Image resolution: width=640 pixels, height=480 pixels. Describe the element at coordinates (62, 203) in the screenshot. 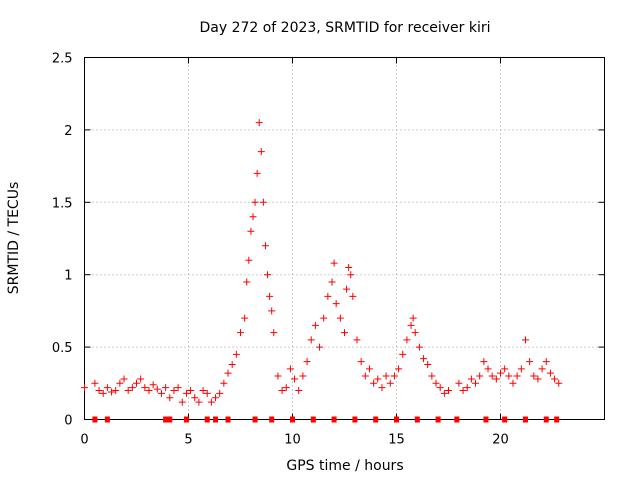

I see `y-tick-label: 1.5` at that location.